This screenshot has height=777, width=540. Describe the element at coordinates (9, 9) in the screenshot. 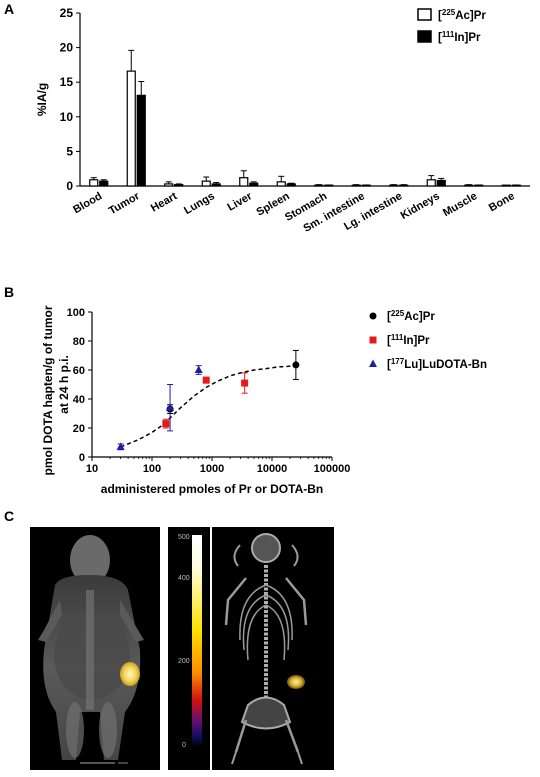

I see `panel-letter-a: A` at that location.